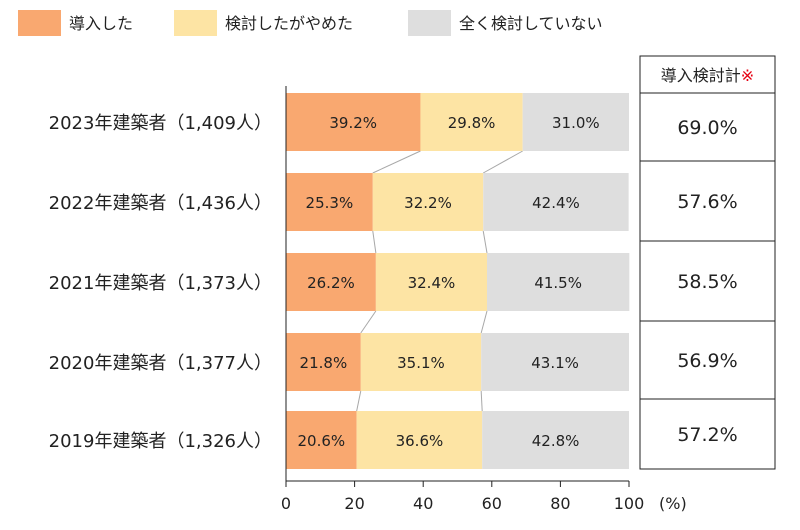 The width and height of the screenshot is (800, 530). What do you see at coordinates (707, 361) in the screenshot?
I see `side-table-value: 56.9%` at bounding box center [707, 361].